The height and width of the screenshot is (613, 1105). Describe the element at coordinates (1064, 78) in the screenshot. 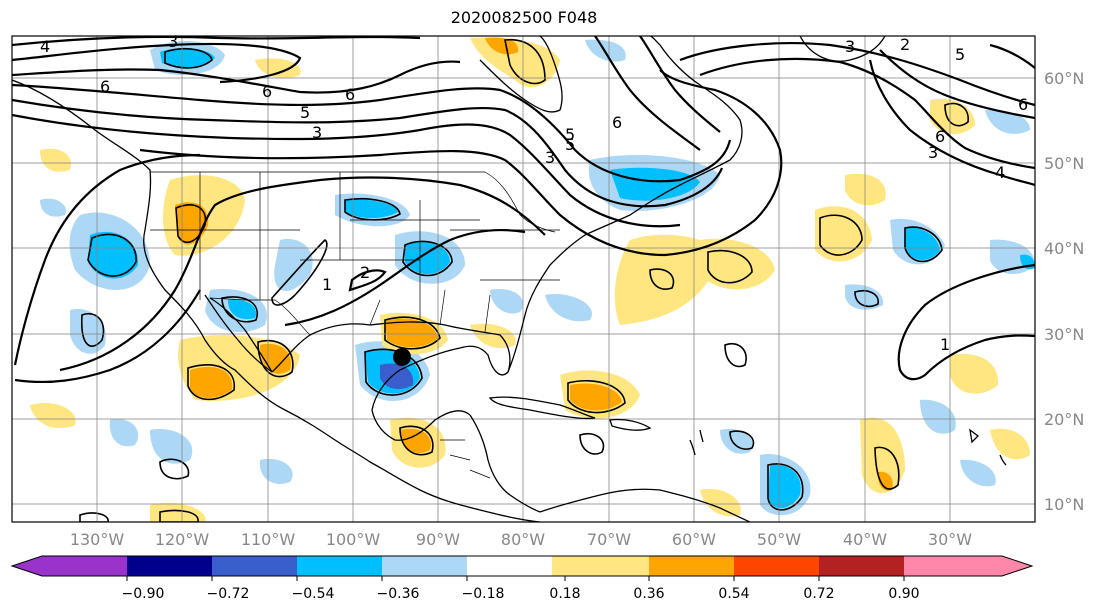

I see `lat-label: 60°N` at that location.